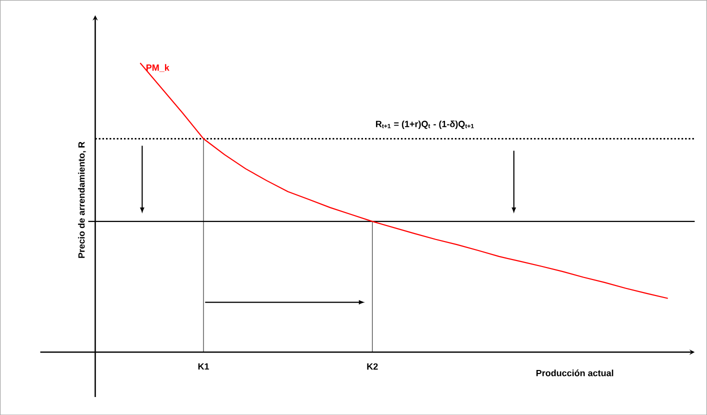  I want to click on x-axis-title: Producción actual, so click(575, 372).